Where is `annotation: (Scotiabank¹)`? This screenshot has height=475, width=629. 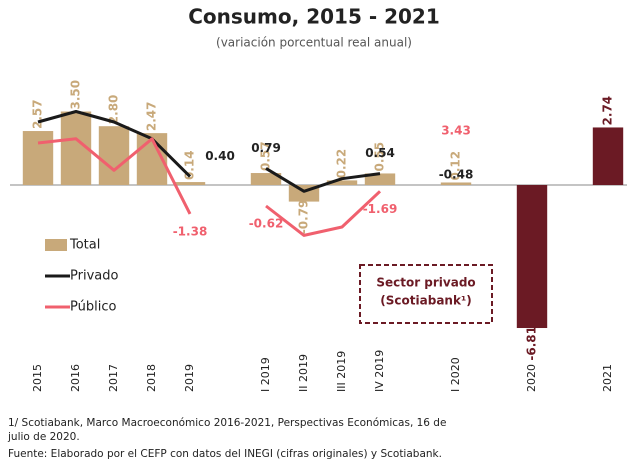 annotation: (Scotiabank¹) is located at coordinates (425, 301).